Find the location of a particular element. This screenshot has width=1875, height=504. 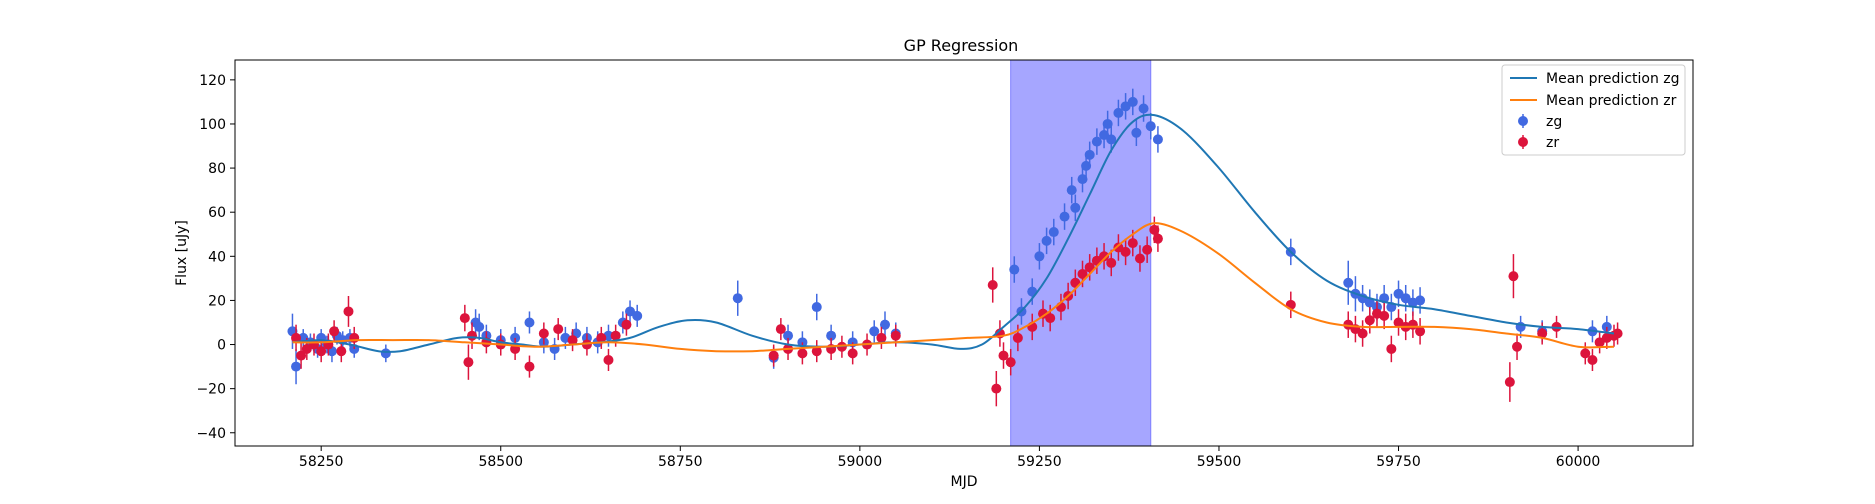

y-tick-label: 60 is located at coordinates (217, 213).